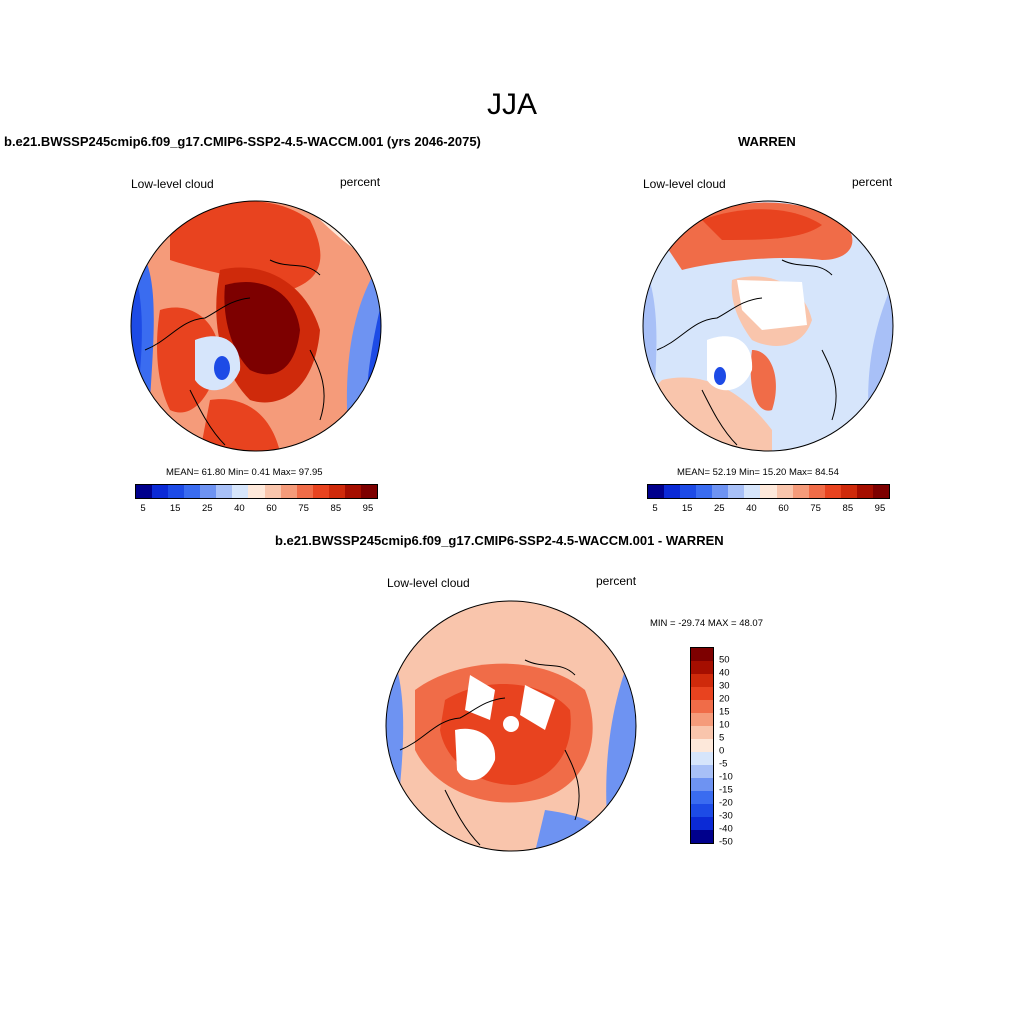 This screenshot has height=1024, width=1024. I want to click on panel-diff-variable-label: Low-level cloud, so click(428, 583).